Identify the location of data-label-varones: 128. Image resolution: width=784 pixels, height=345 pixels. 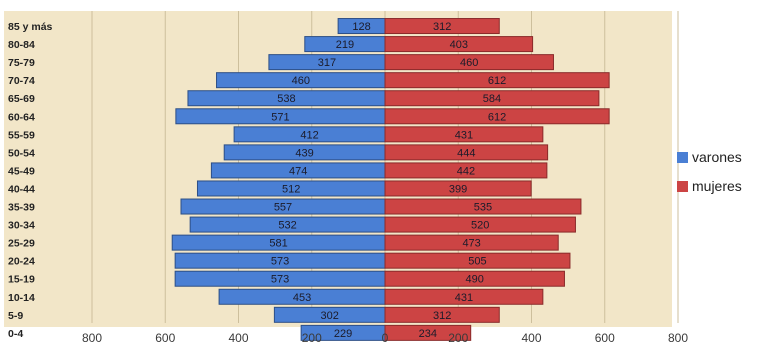
(361, 27).